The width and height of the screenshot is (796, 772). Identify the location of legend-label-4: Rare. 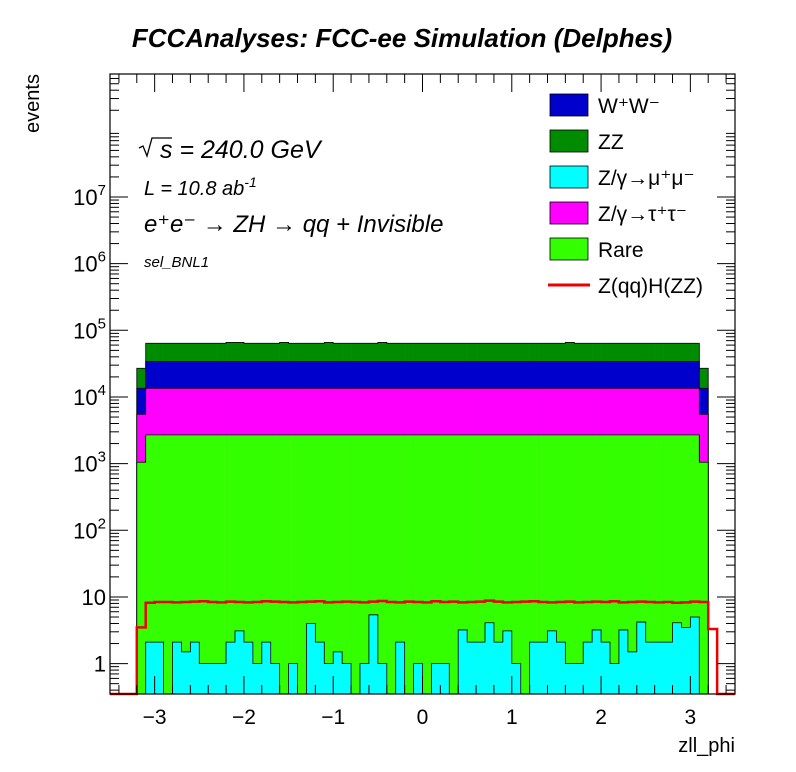
(621, 250).